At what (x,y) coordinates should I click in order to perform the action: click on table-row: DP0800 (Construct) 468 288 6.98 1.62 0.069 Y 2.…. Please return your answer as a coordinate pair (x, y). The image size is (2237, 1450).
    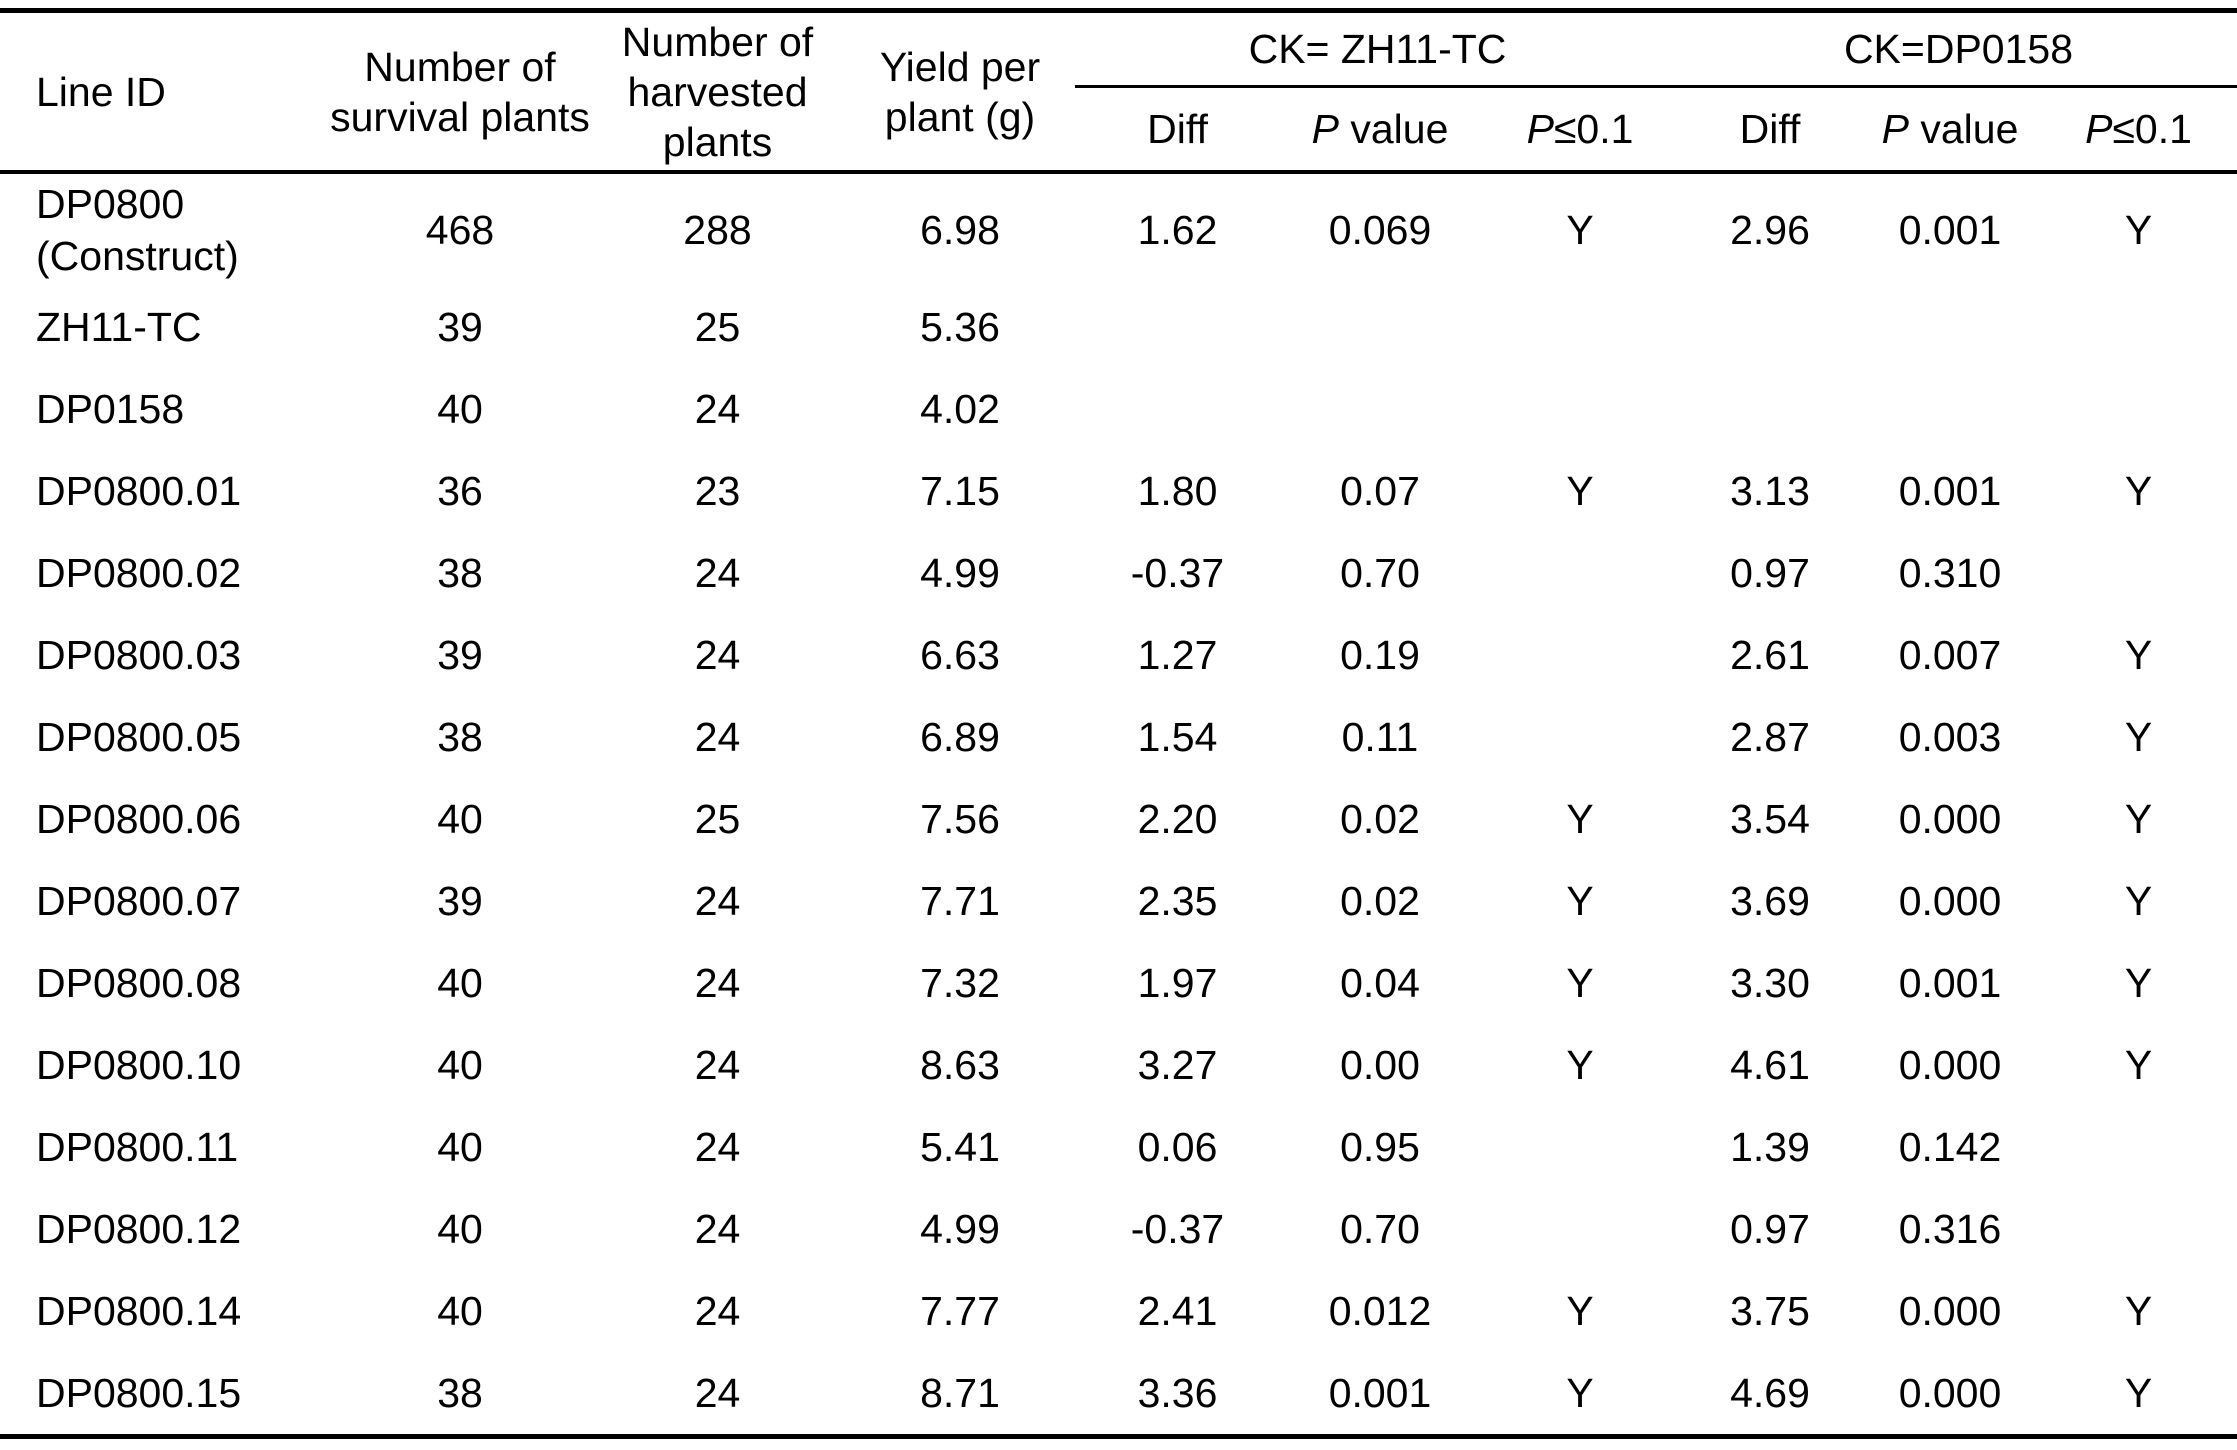
    Looking at the image, I should click on (1118, 229).